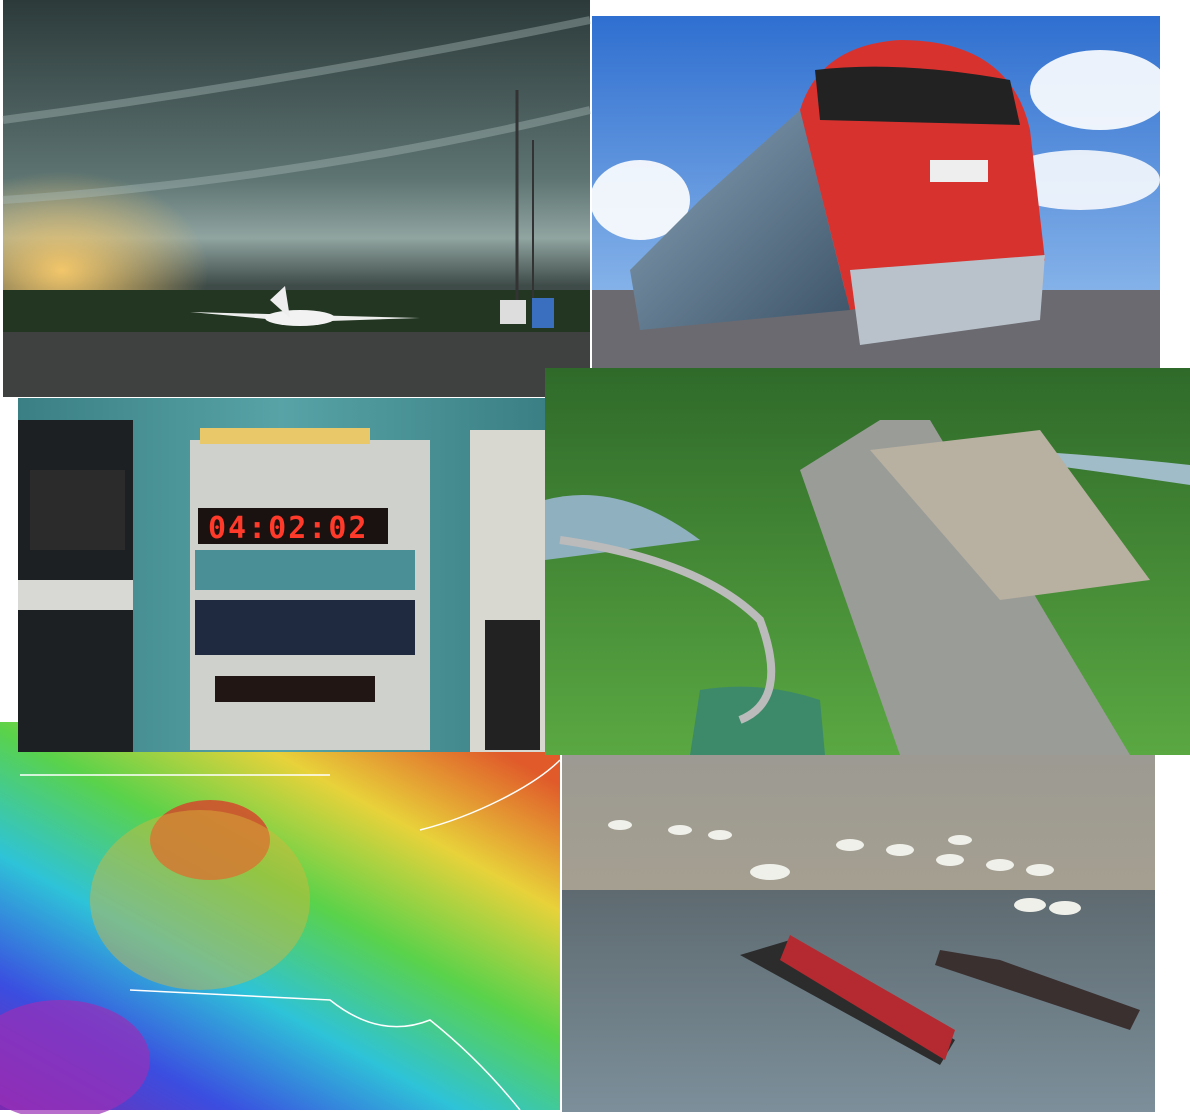  Describe the element at coordinates (288, 528) in the screenshot. I see `clock-display: 04:02:02` at that location.